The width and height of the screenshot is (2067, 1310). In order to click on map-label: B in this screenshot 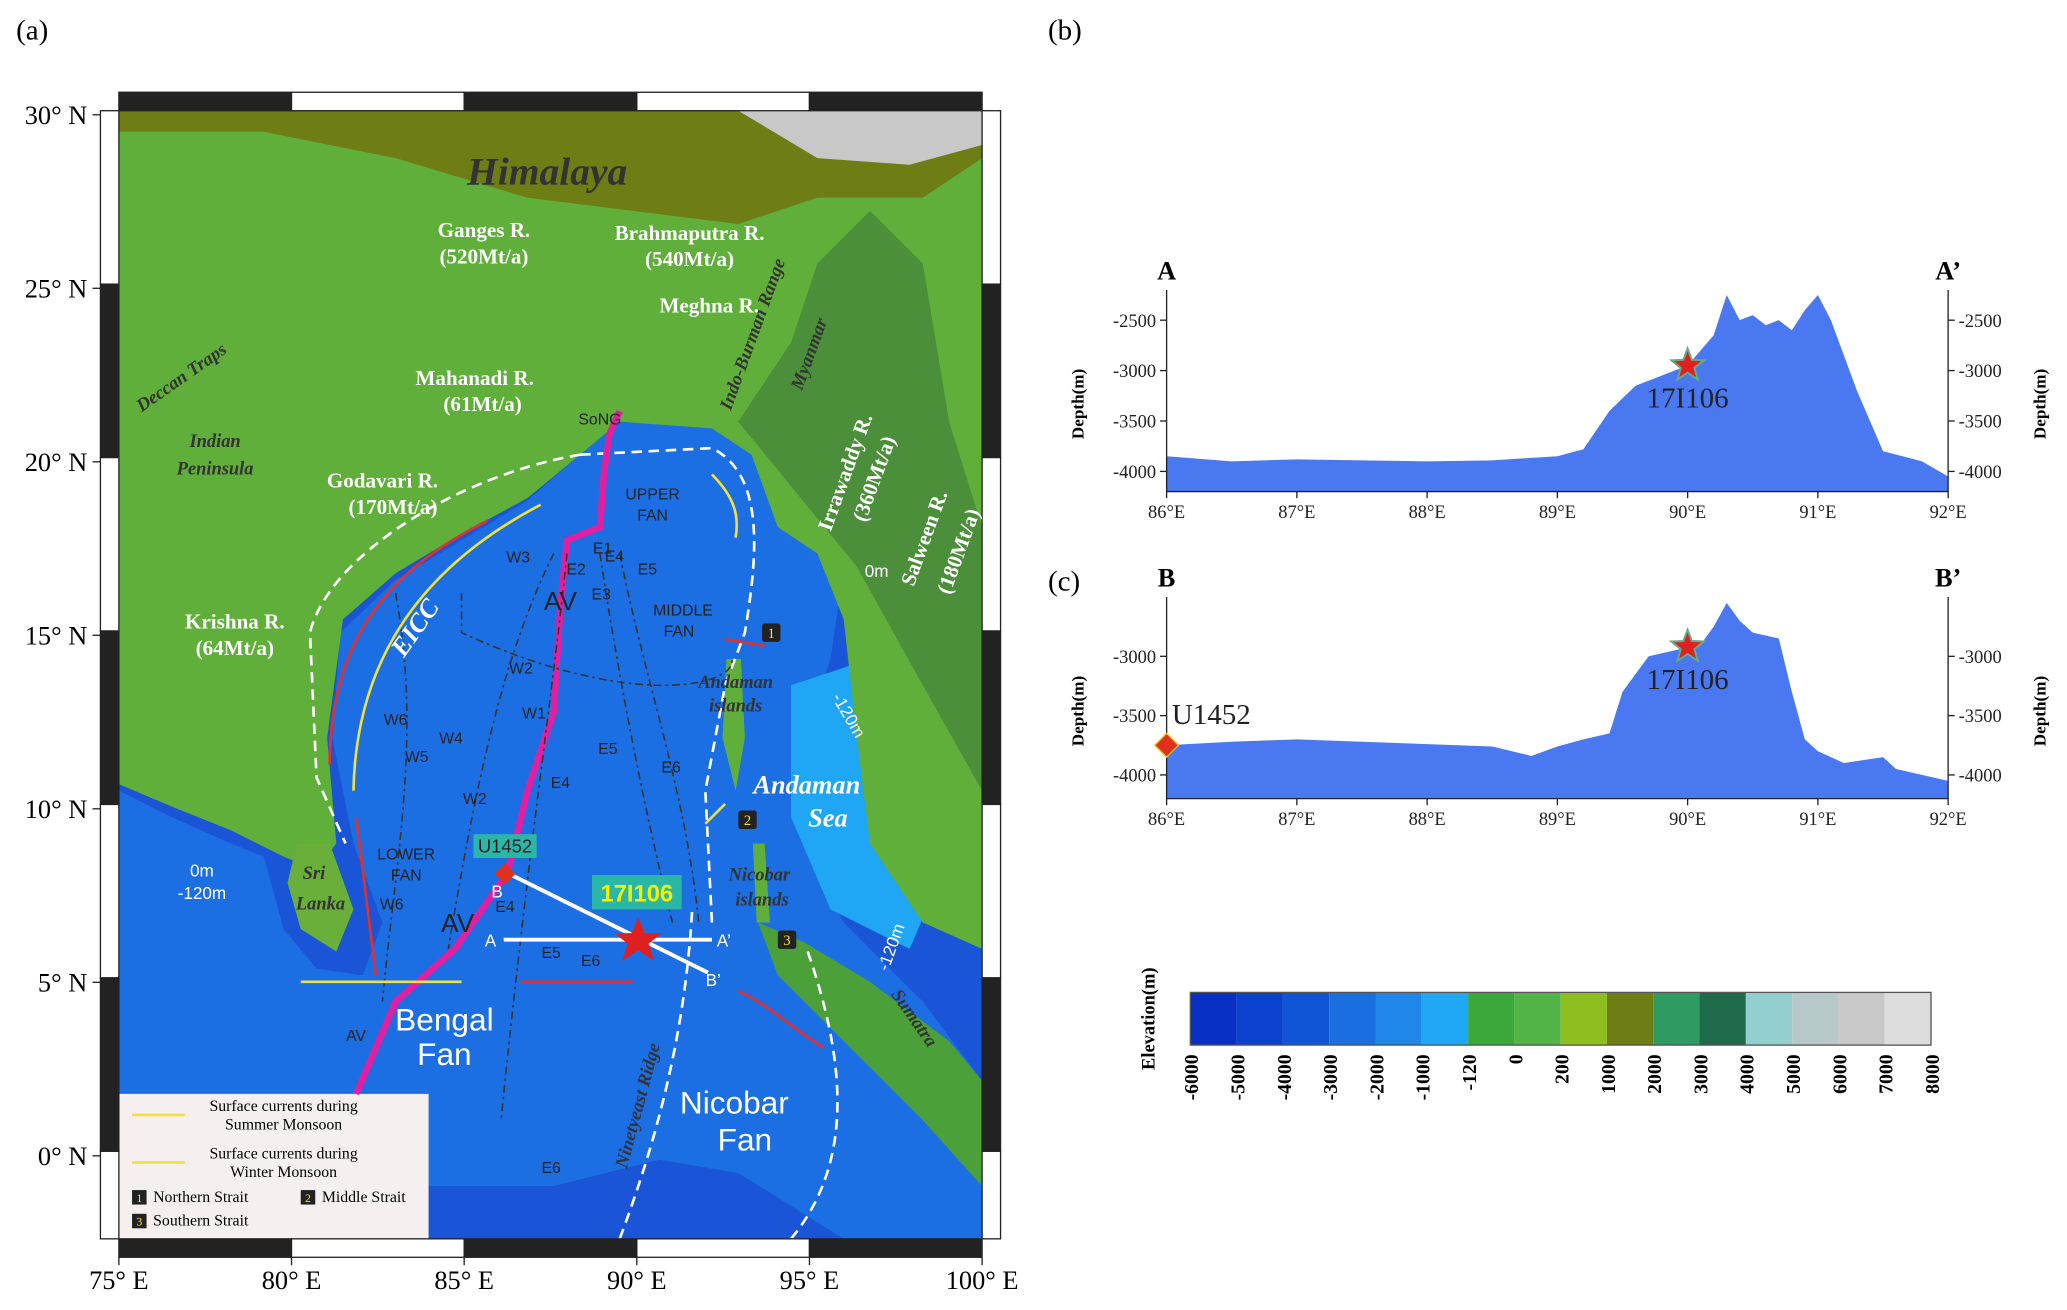, I will do `click(496, 891)`.